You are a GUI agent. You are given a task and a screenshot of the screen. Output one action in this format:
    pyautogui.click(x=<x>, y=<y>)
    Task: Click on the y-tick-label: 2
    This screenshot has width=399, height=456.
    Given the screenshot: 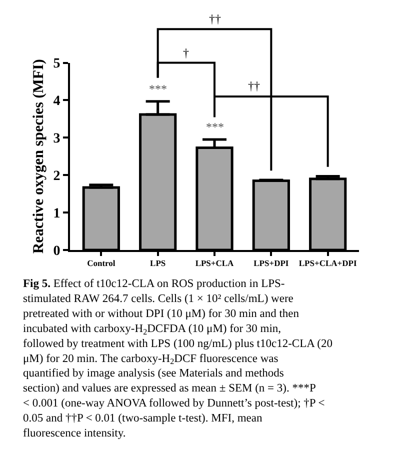 What is the action you would take?
    pyautogui.click(x=56, y=176)
    